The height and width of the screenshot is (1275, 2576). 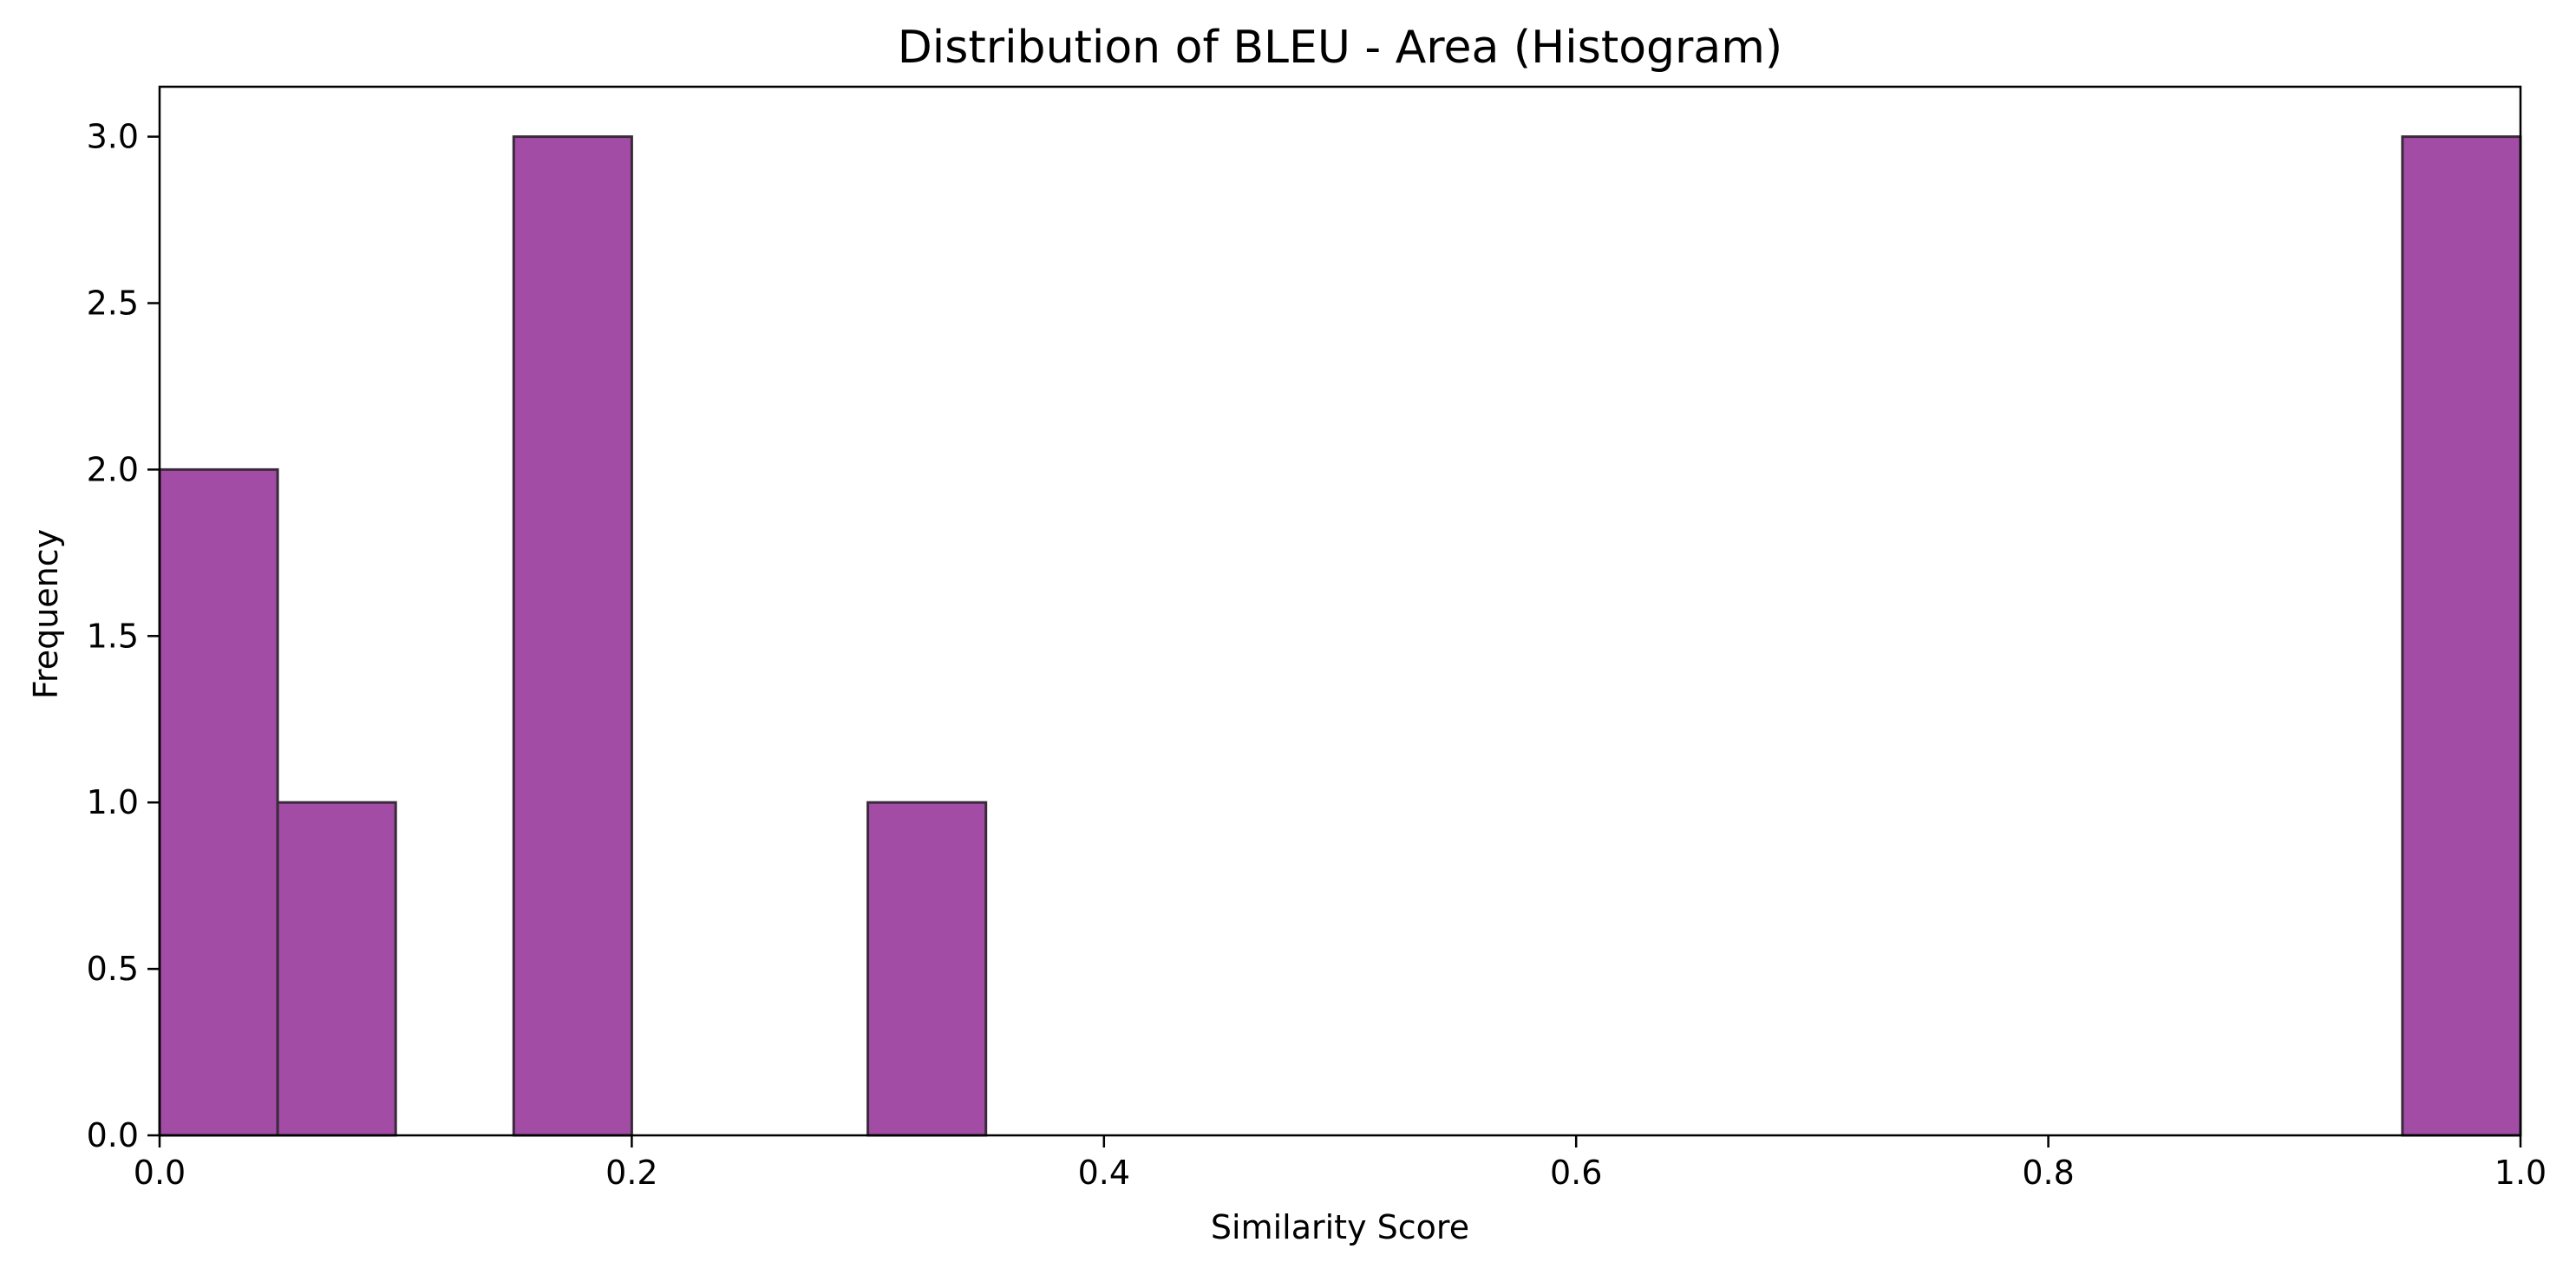 What do you see at coordinates (1340, 1163) in the screenshot?
I see `x-ticks: 0.0 0.2 0.4 0.6 0.8 1.0` at bounding box center [1340, 1163].